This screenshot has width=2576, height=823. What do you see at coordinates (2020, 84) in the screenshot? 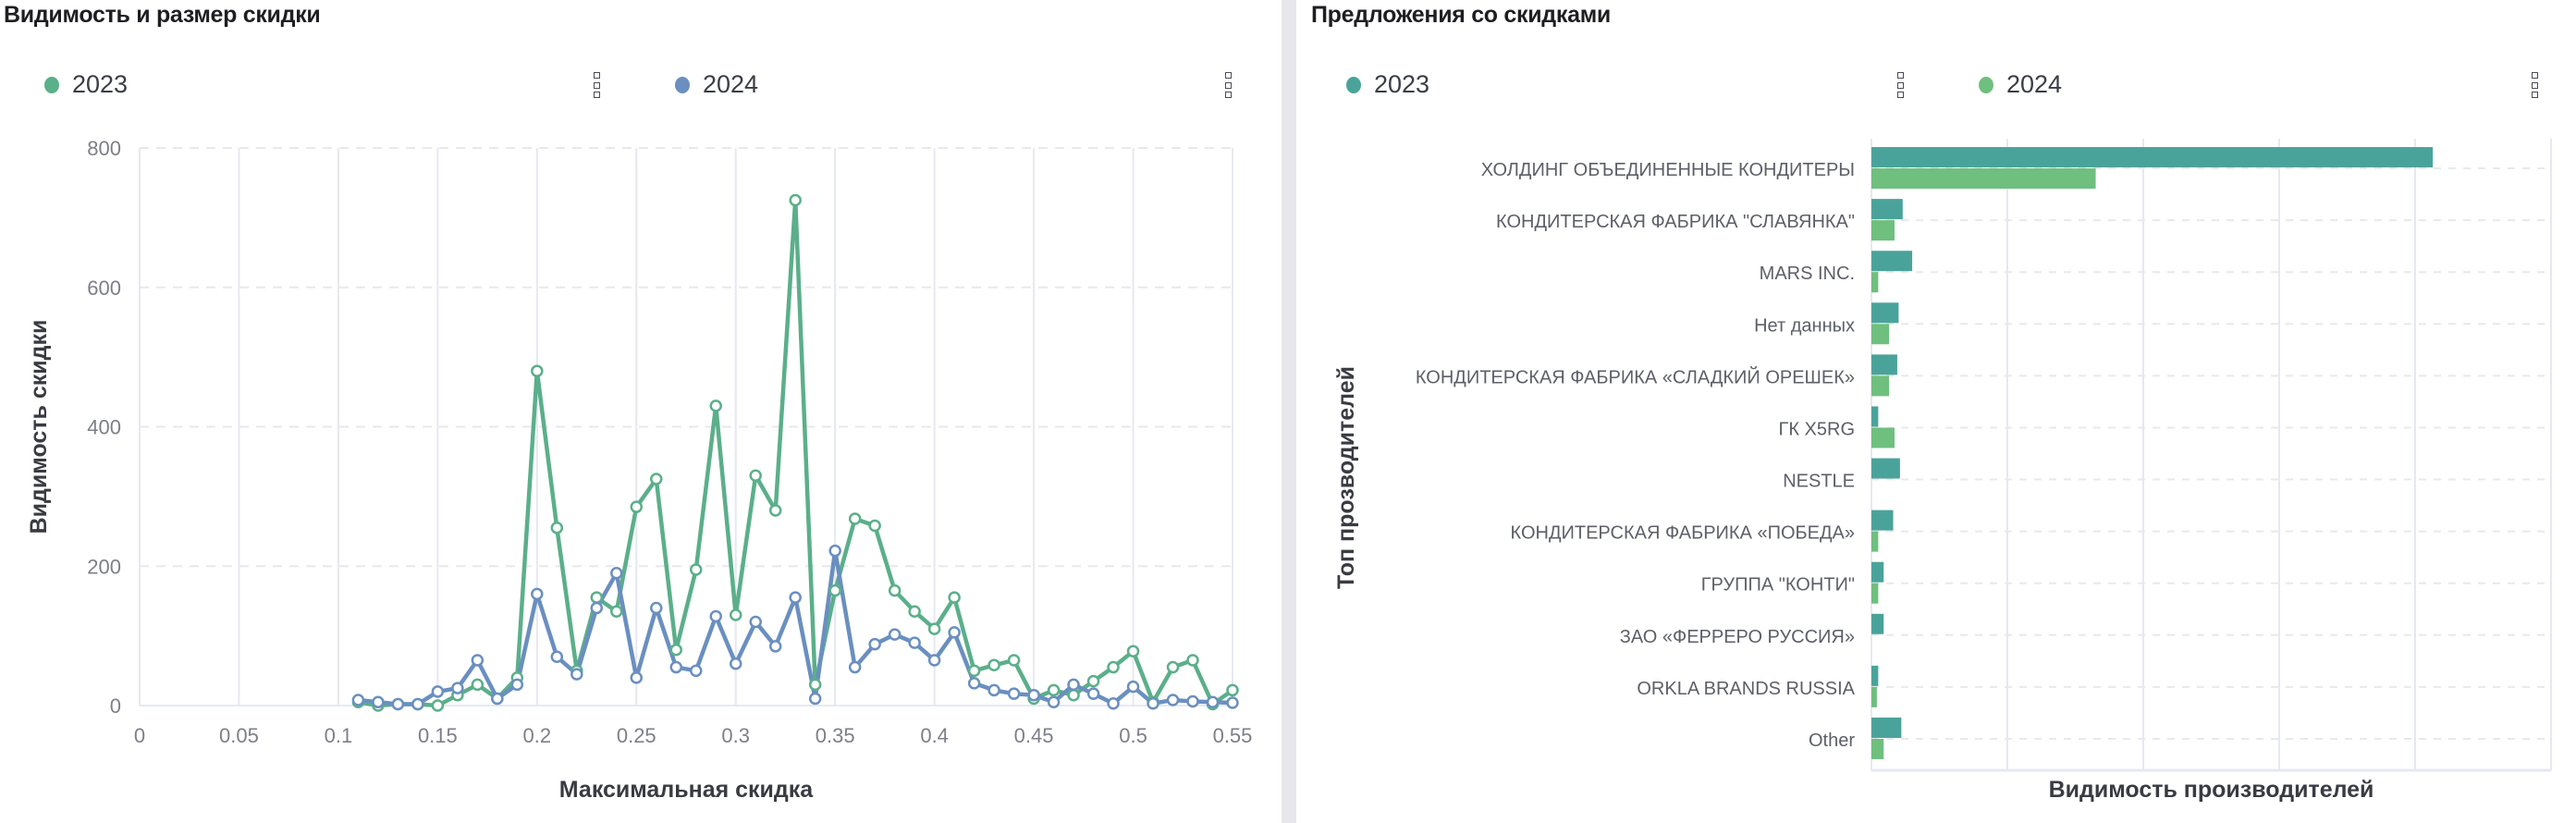
I see `legend-item-2024: 2024` at bounding box center [2020, 84].